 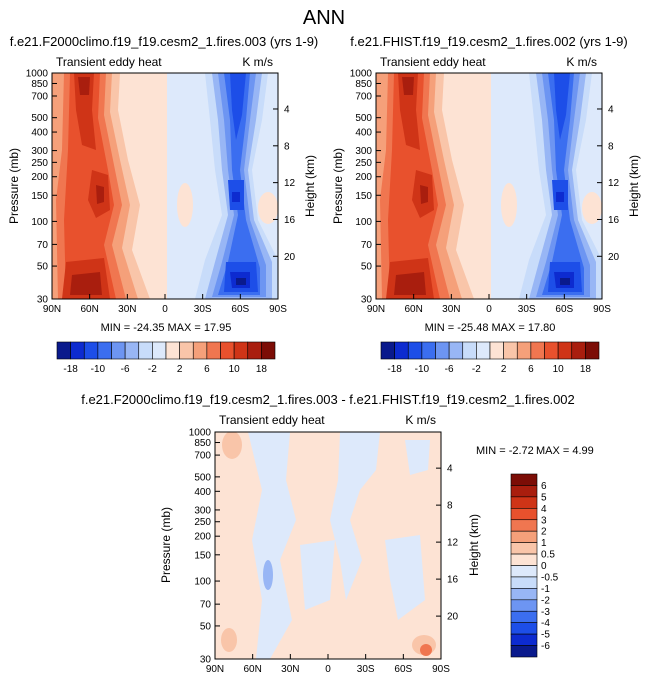 I want to click on panel-right-y2-tick-label: 12, so click(x=614, y=183).